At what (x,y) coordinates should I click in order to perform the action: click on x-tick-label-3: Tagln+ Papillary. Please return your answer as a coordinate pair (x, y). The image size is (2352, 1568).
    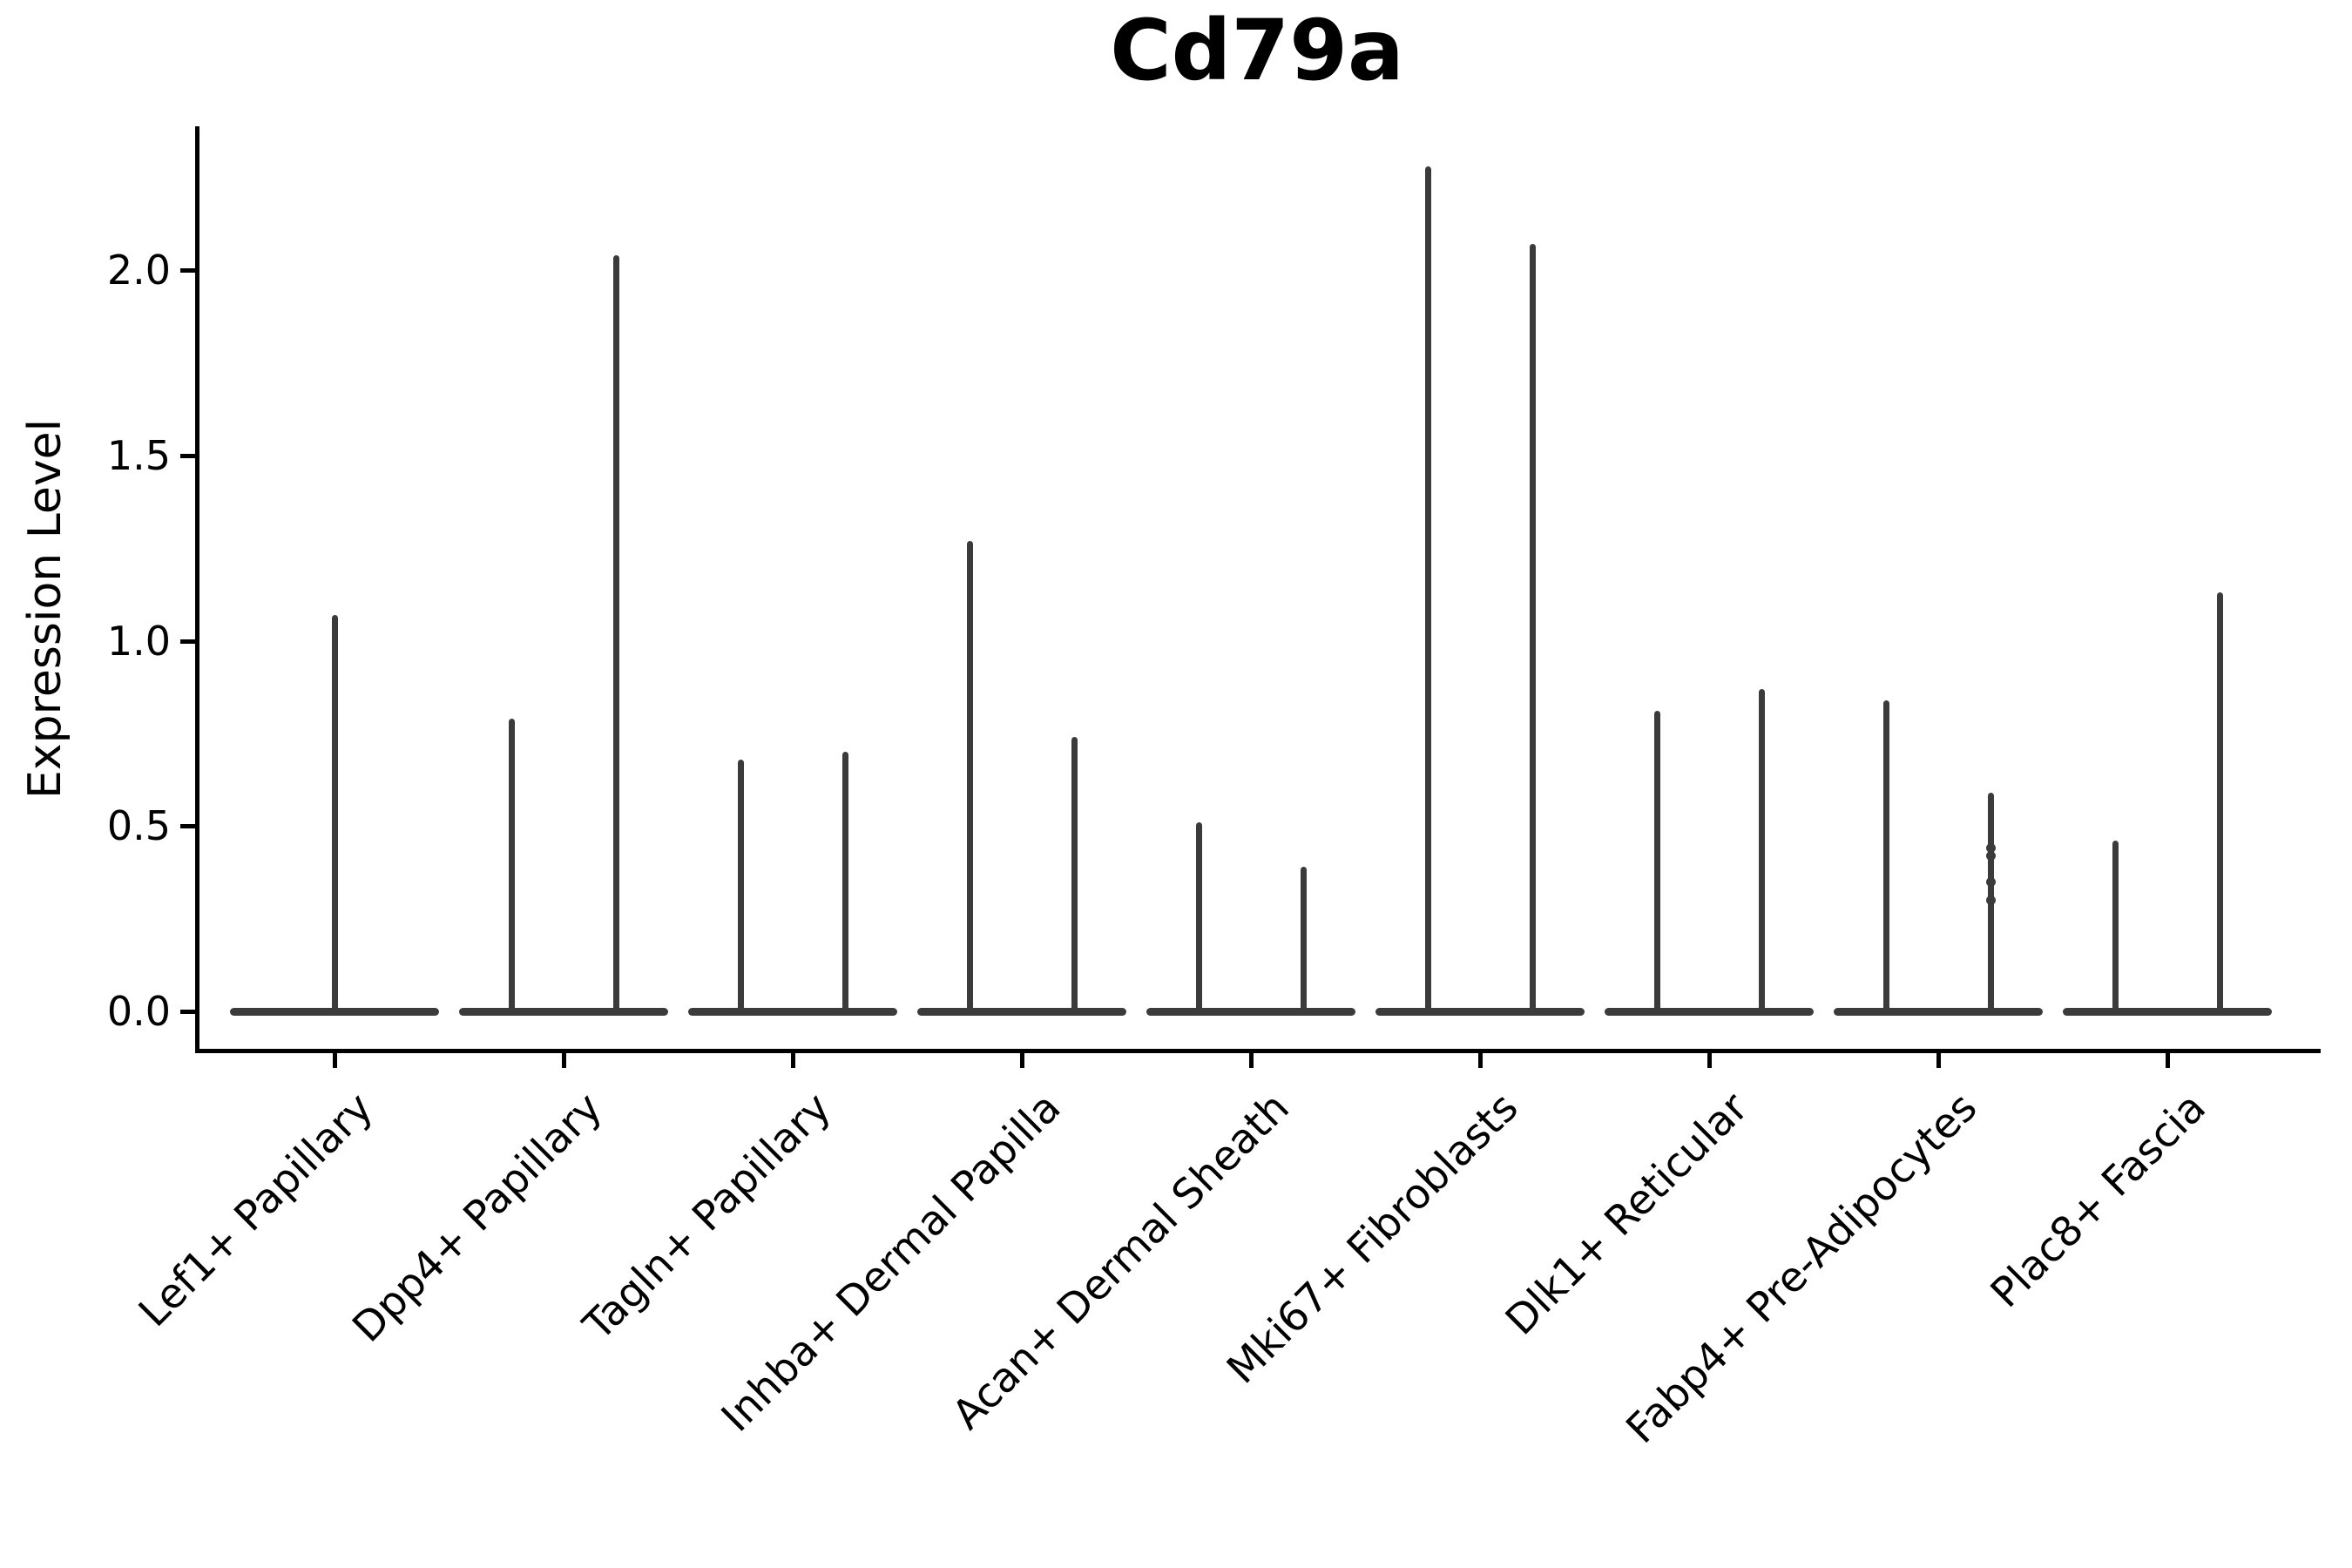
    Looking at the image, I should click on (707, 1217).